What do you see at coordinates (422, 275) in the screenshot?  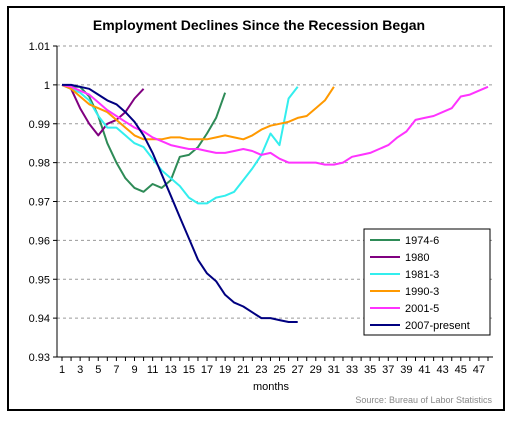 I see `legend-label: 1981-3` at bounding box center [422, 275].